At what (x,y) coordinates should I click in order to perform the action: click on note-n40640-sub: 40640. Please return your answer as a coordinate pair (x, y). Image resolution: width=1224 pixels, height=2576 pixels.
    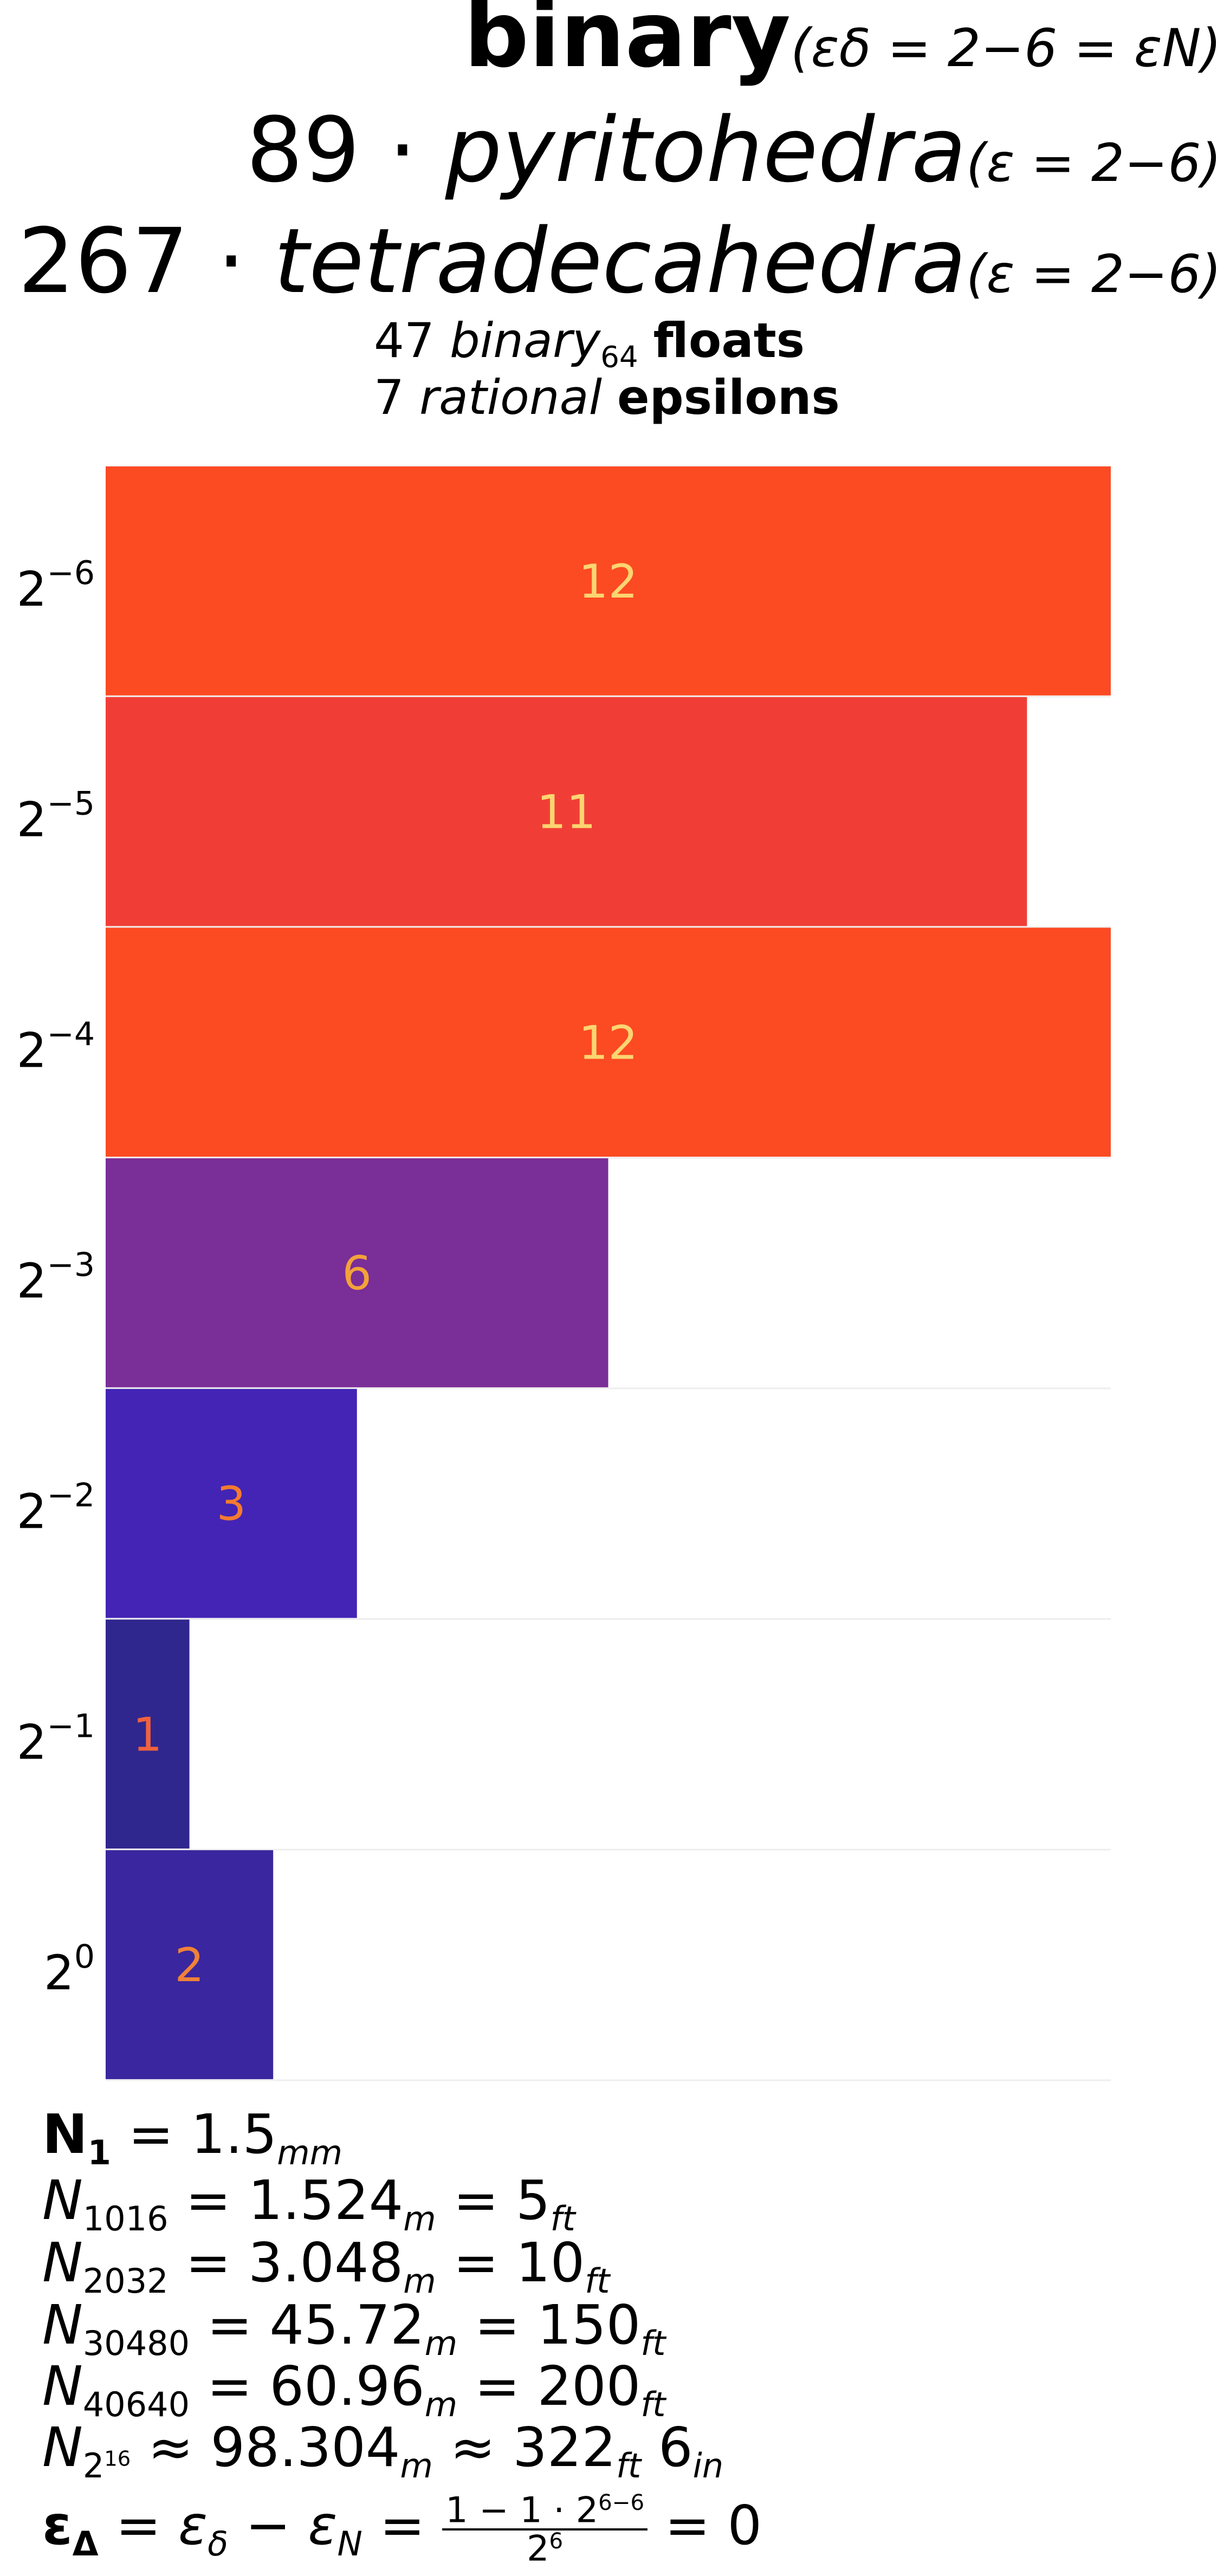
    Looking at the image, I should click on (136, 2404).